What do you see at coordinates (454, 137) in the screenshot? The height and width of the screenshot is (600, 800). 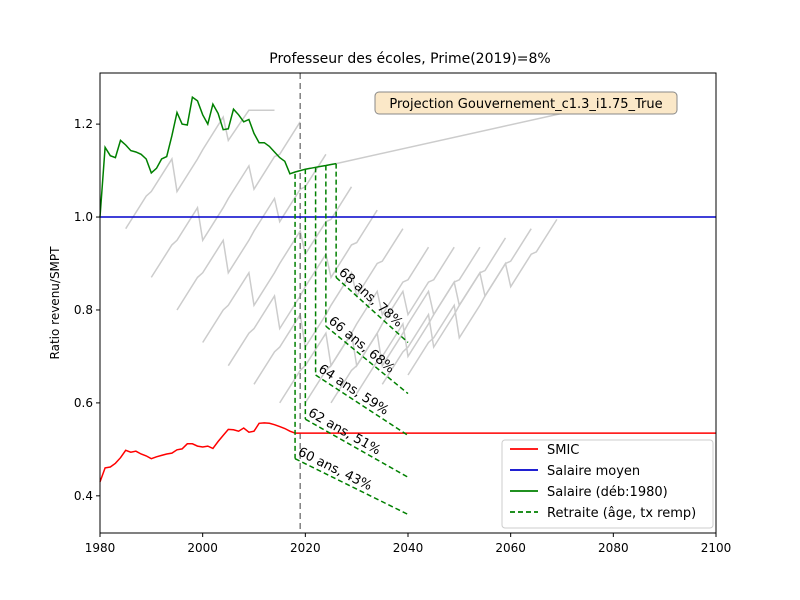 I see `projection-line` at bounding box center [454, 137].